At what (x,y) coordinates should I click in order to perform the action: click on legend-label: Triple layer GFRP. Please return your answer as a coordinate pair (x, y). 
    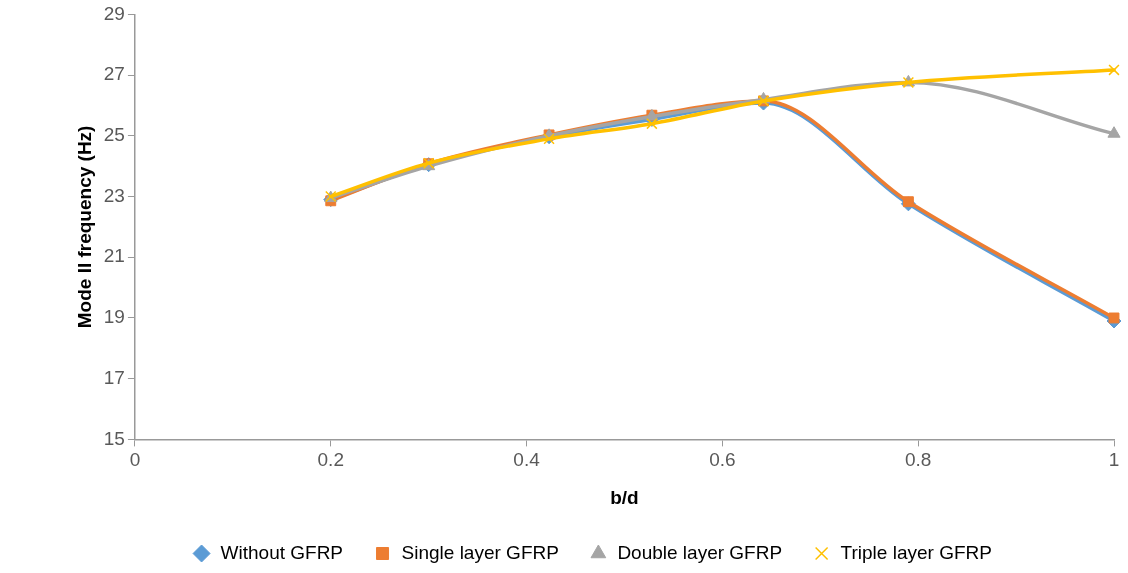
    Looking at the image, I should click on (916, 552).